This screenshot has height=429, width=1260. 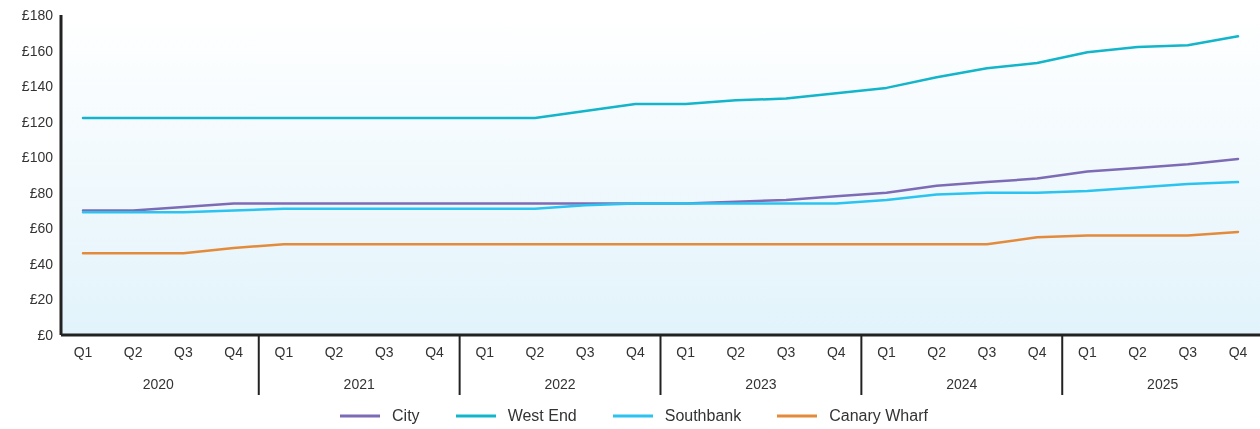 I want to click on legend-label: City, so click(x=406, y=416).